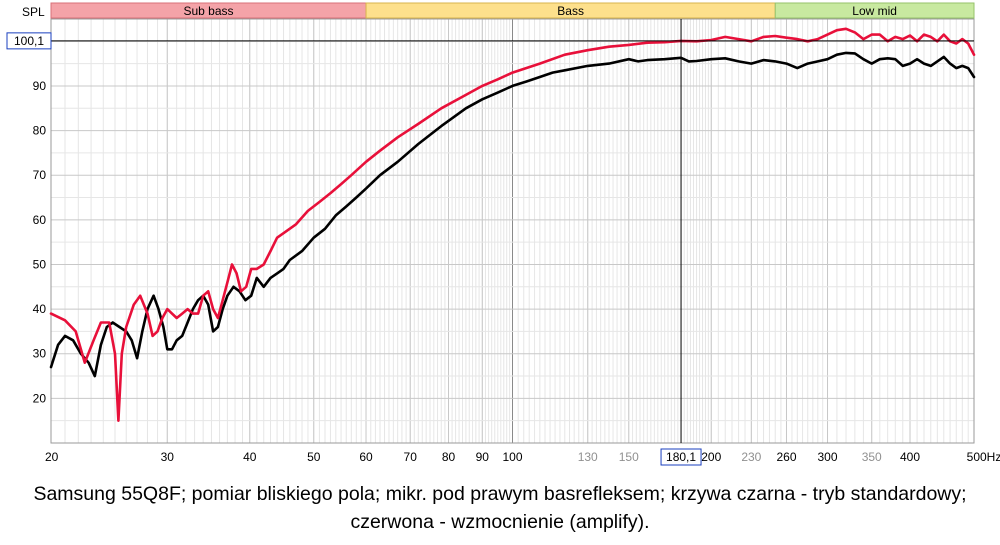  I want to click on band-label: Sub bass, so click(208, 11).